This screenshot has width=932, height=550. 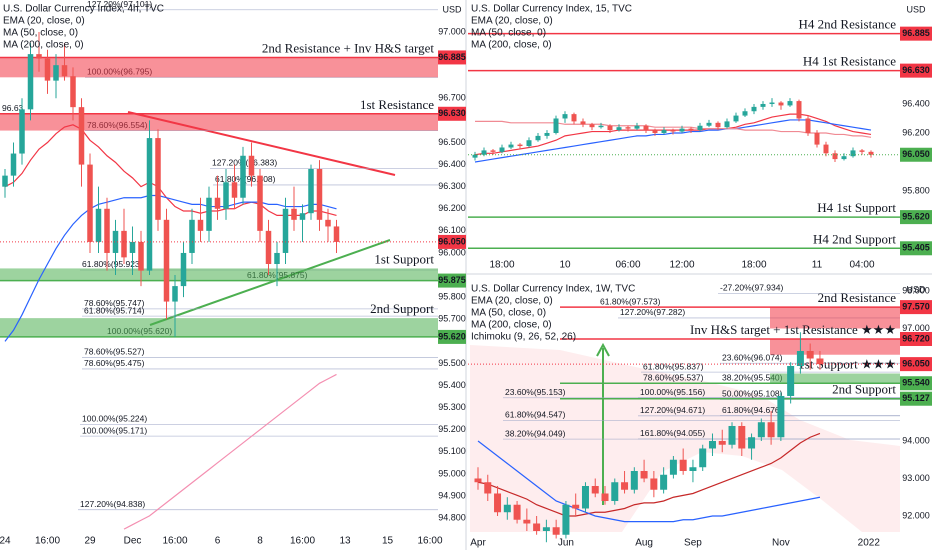 What do you see at coordinates (553, 289) in the screenshot?
I see `chart-title: U.S. Dollar Currency Index, 1W, TVC` at bounding box center [553, 289].